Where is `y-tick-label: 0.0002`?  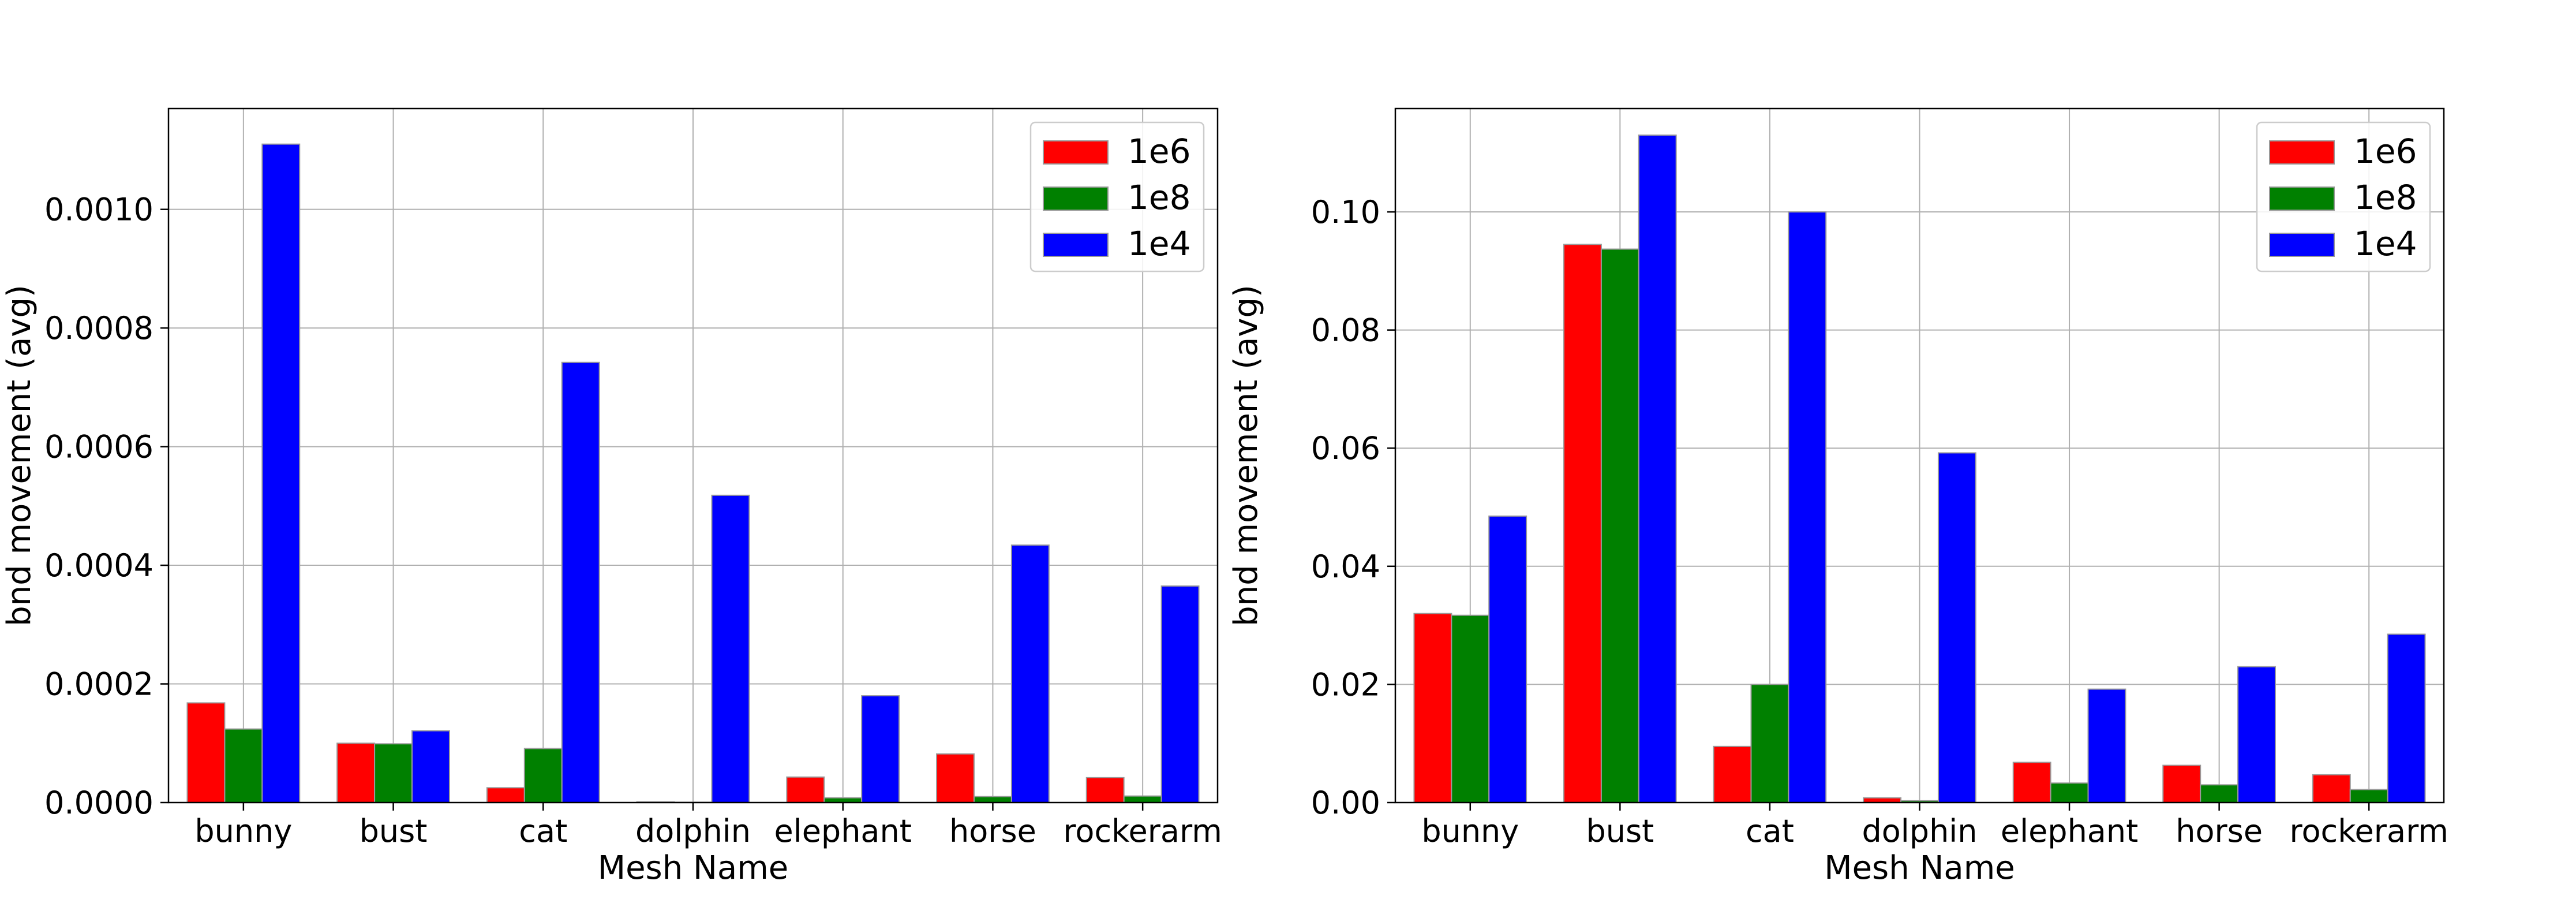
y-tick-label: 0.0002 is located at coordinates (98, 684).